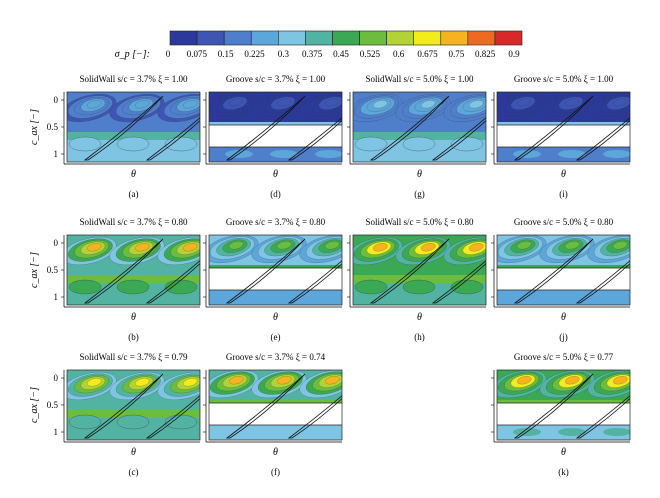 The image size is (660, 498). What do you see at coordinates (417, 279) in the screenshot?
I see `panel-h: SolidWall s/c = 5.0% ξ = 0.80 θ (h)` at bounding box center [417, 279].